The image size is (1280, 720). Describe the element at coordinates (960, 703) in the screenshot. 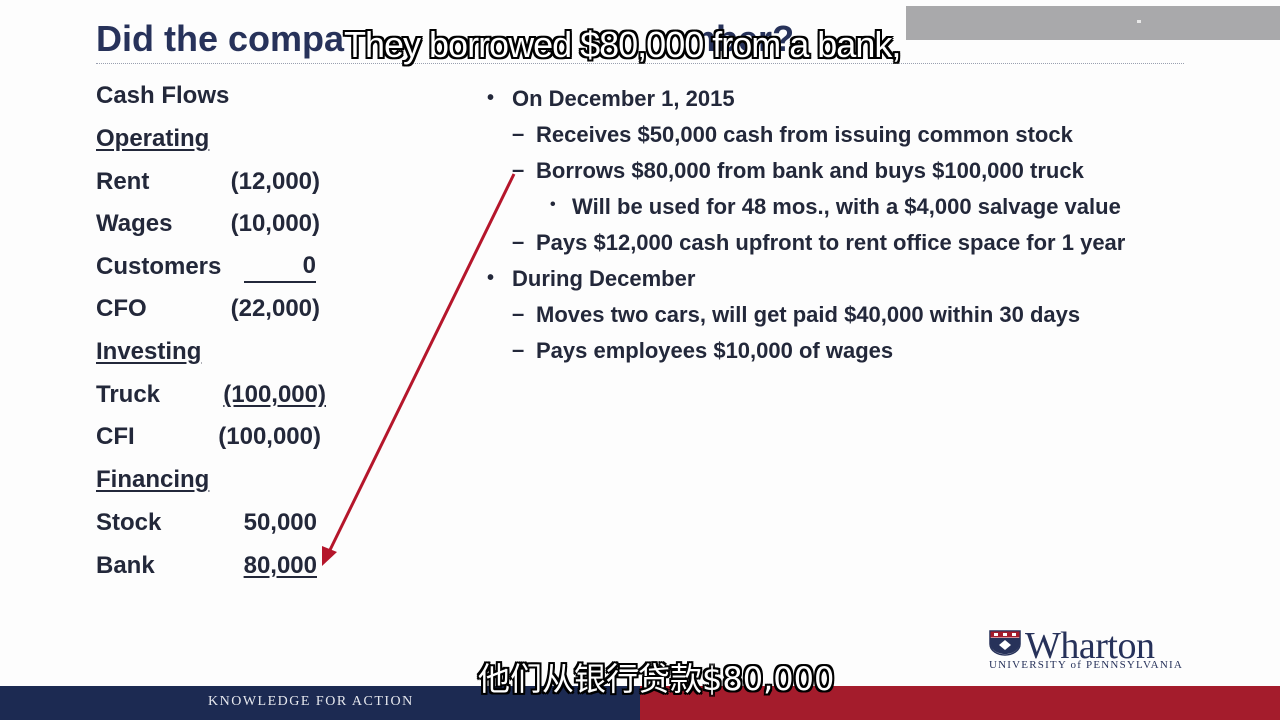

I see `footer-band-red` at that location.